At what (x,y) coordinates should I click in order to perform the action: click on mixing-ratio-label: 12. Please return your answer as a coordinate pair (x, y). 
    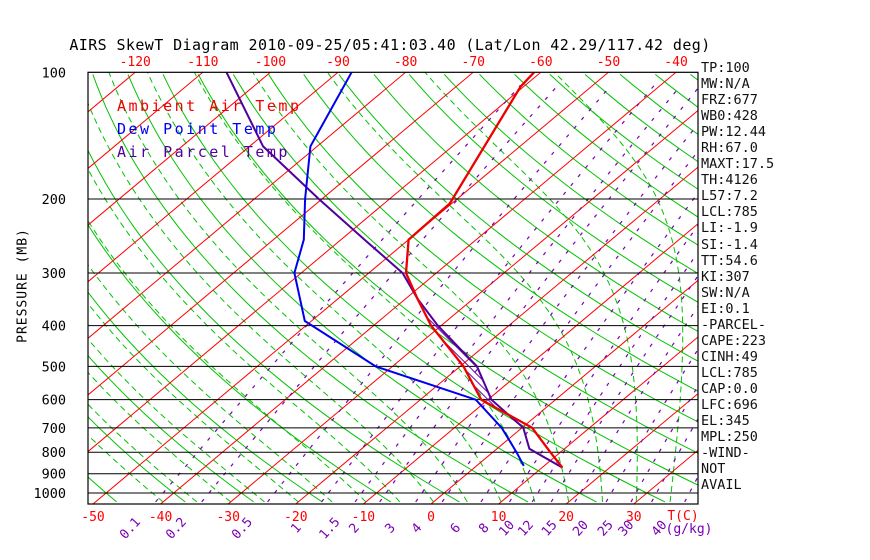
    Looking at the image, I should click on (526, 529).